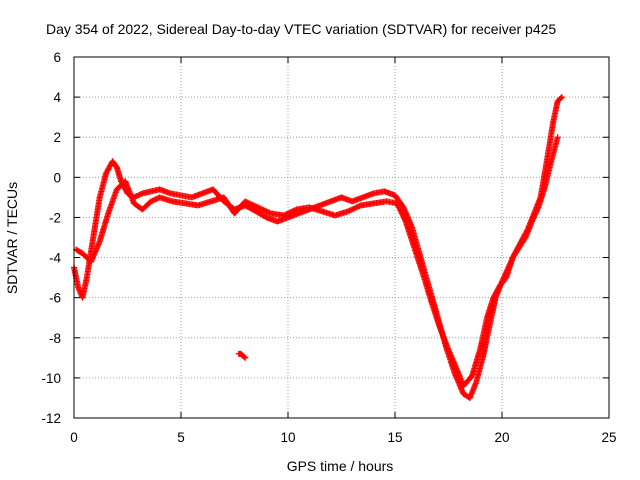  What do you see at coordinates (55, 338) in the screenshot?
I see `y-tick-label: -8` at bounding box center [55, 338].